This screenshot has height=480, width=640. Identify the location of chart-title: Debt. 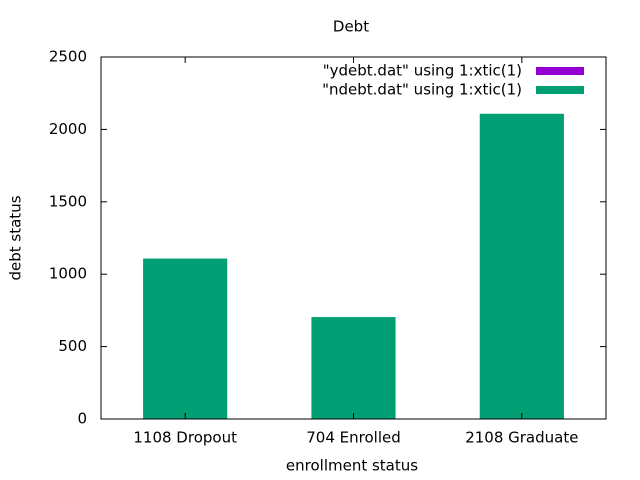
(351, 27).